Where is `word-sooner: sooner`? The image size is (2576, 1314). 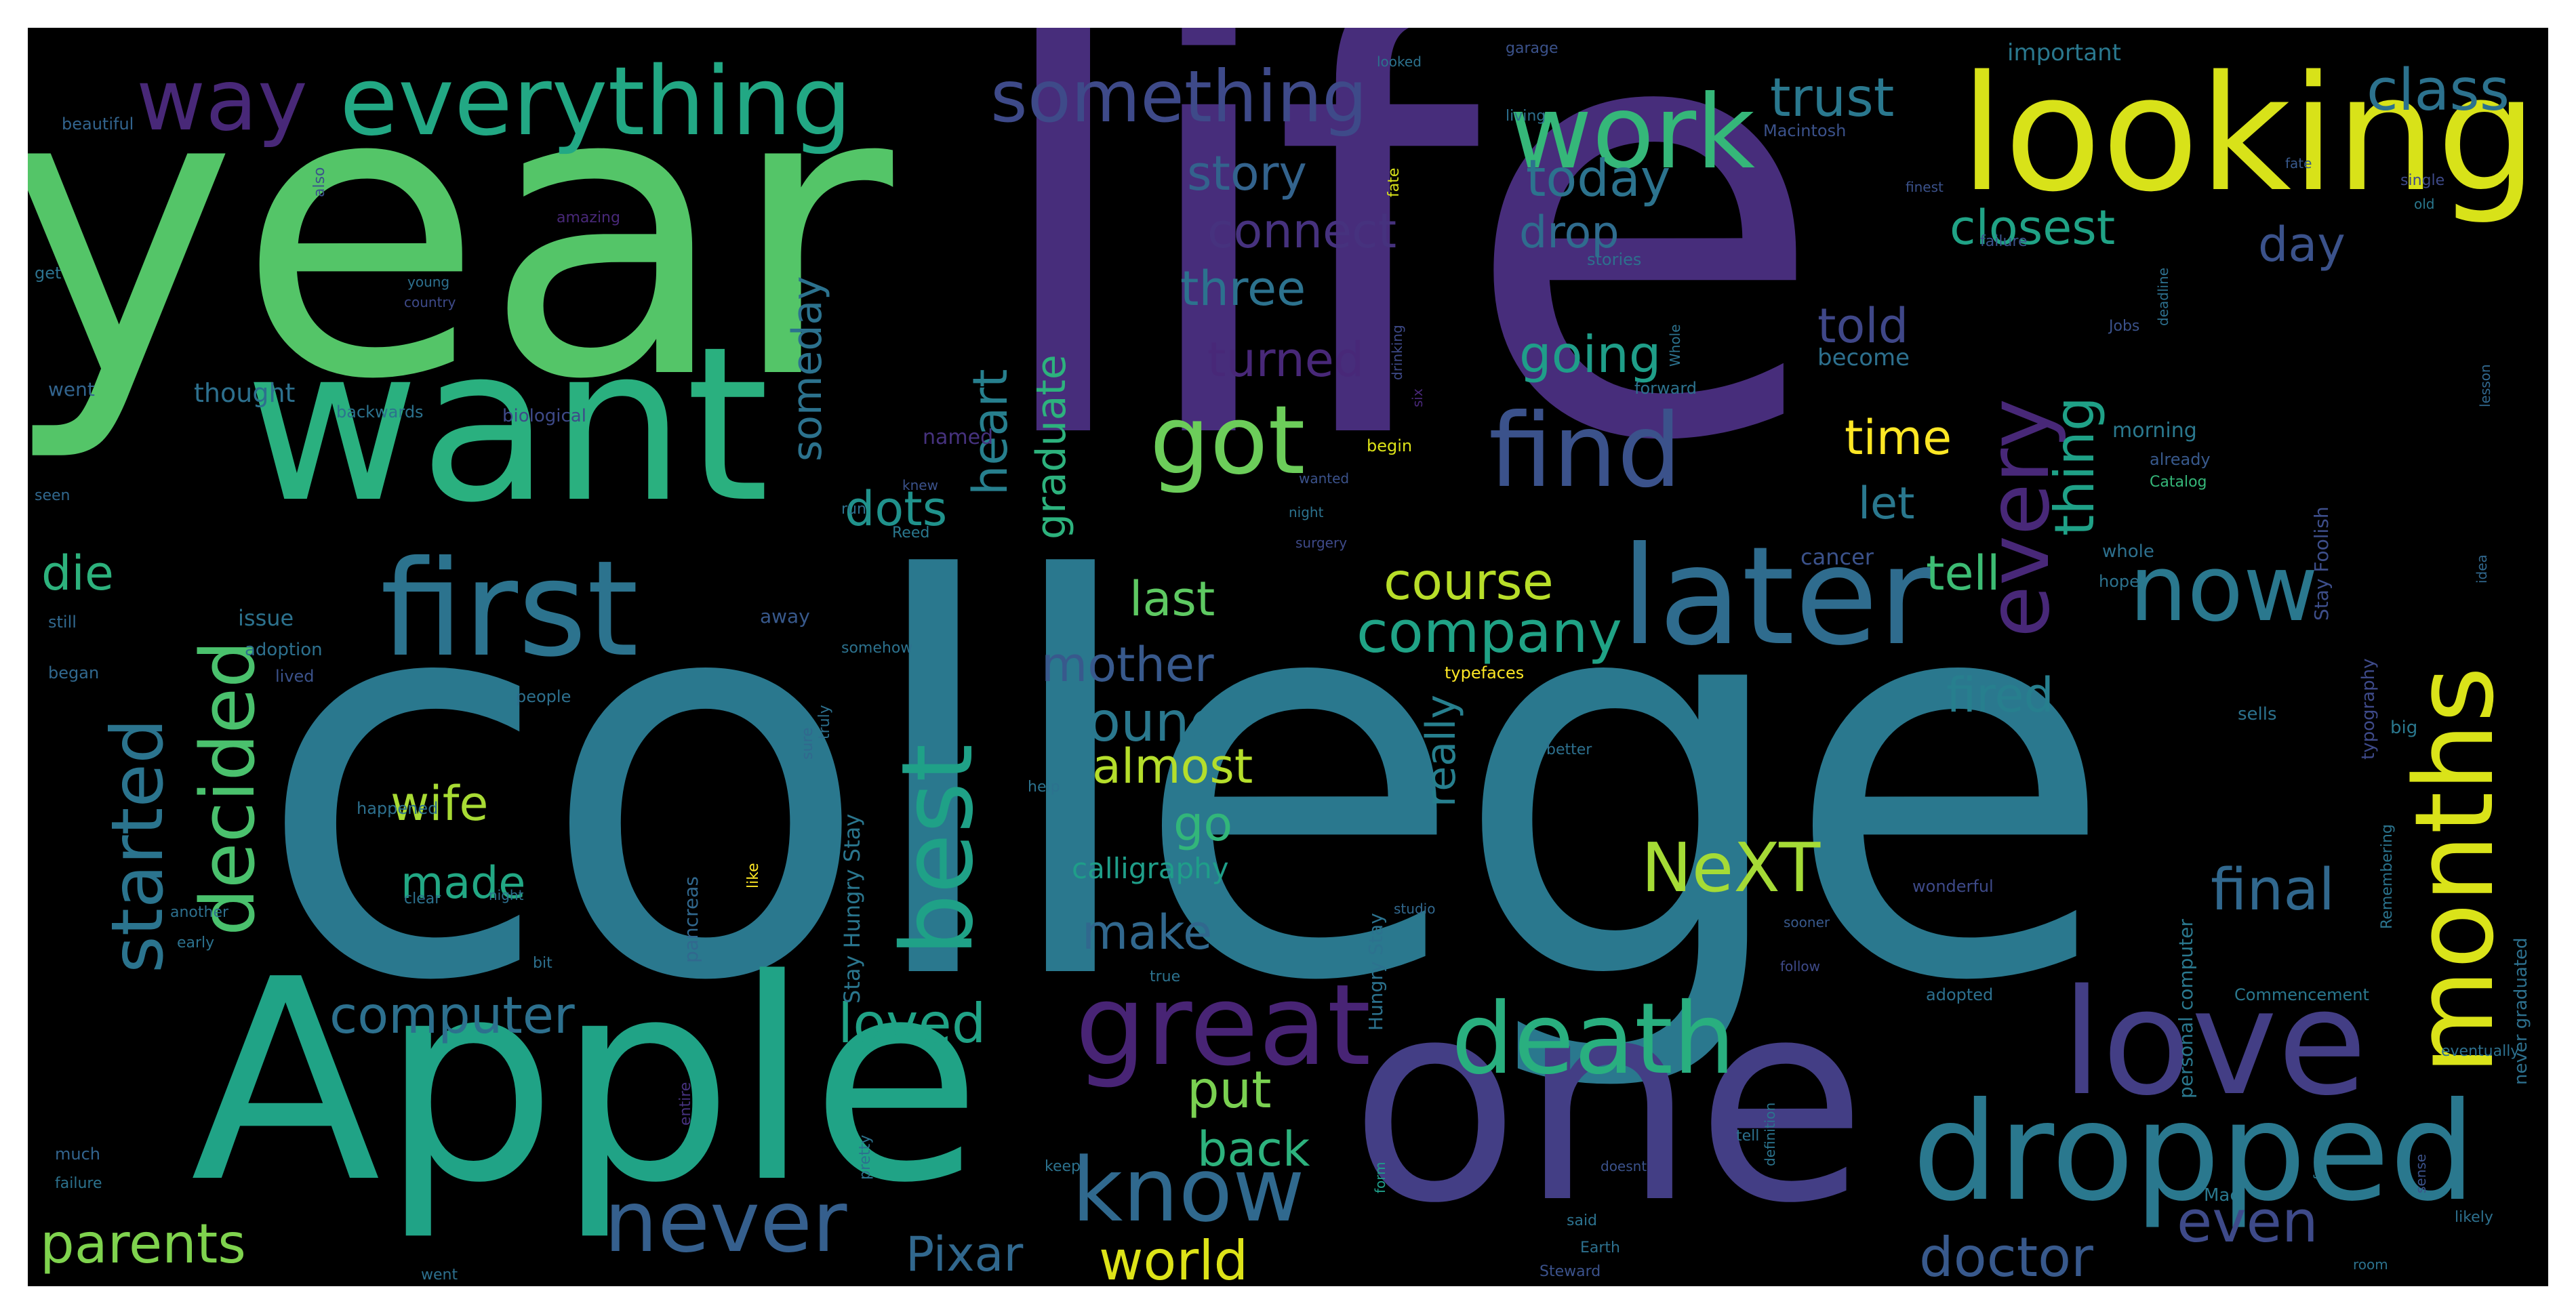
word-sooner: sooner is located at coordinates (1807, 922).